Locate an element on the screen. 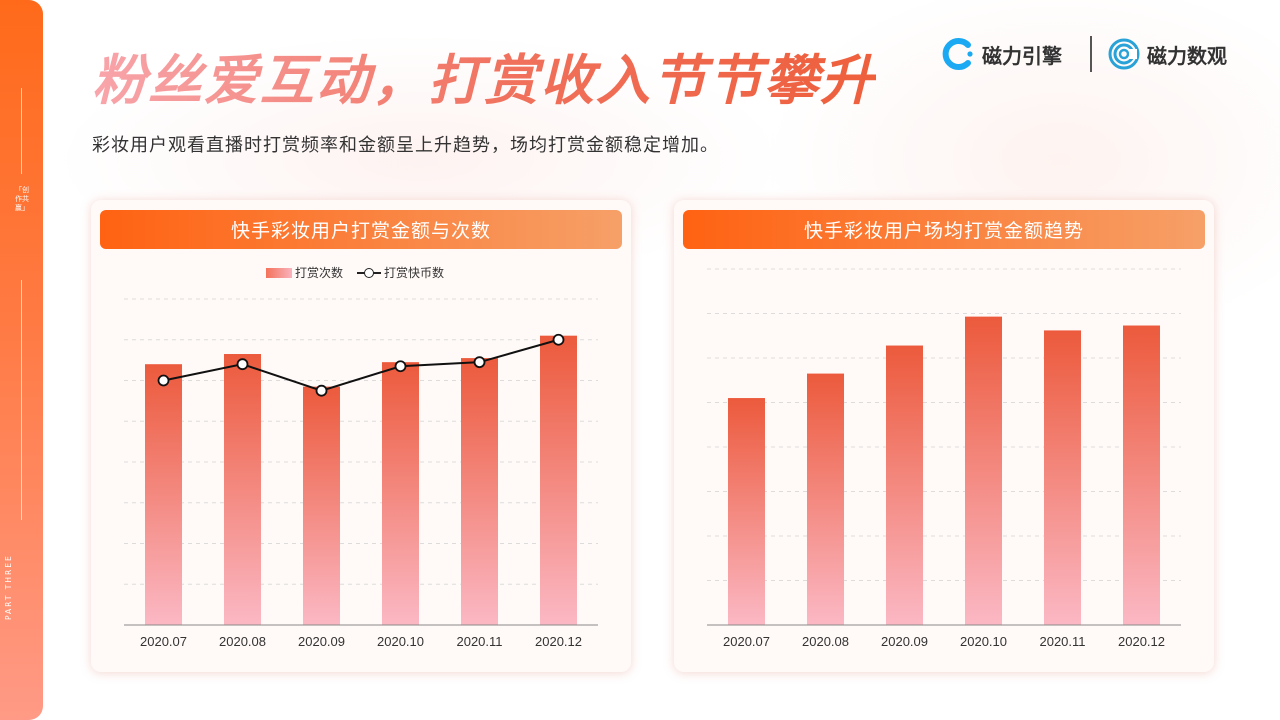 Image resolution: width=1280 pixels, height=720 pixels. magnetic-engine-logo-icon is located at coordinates (957, 54).